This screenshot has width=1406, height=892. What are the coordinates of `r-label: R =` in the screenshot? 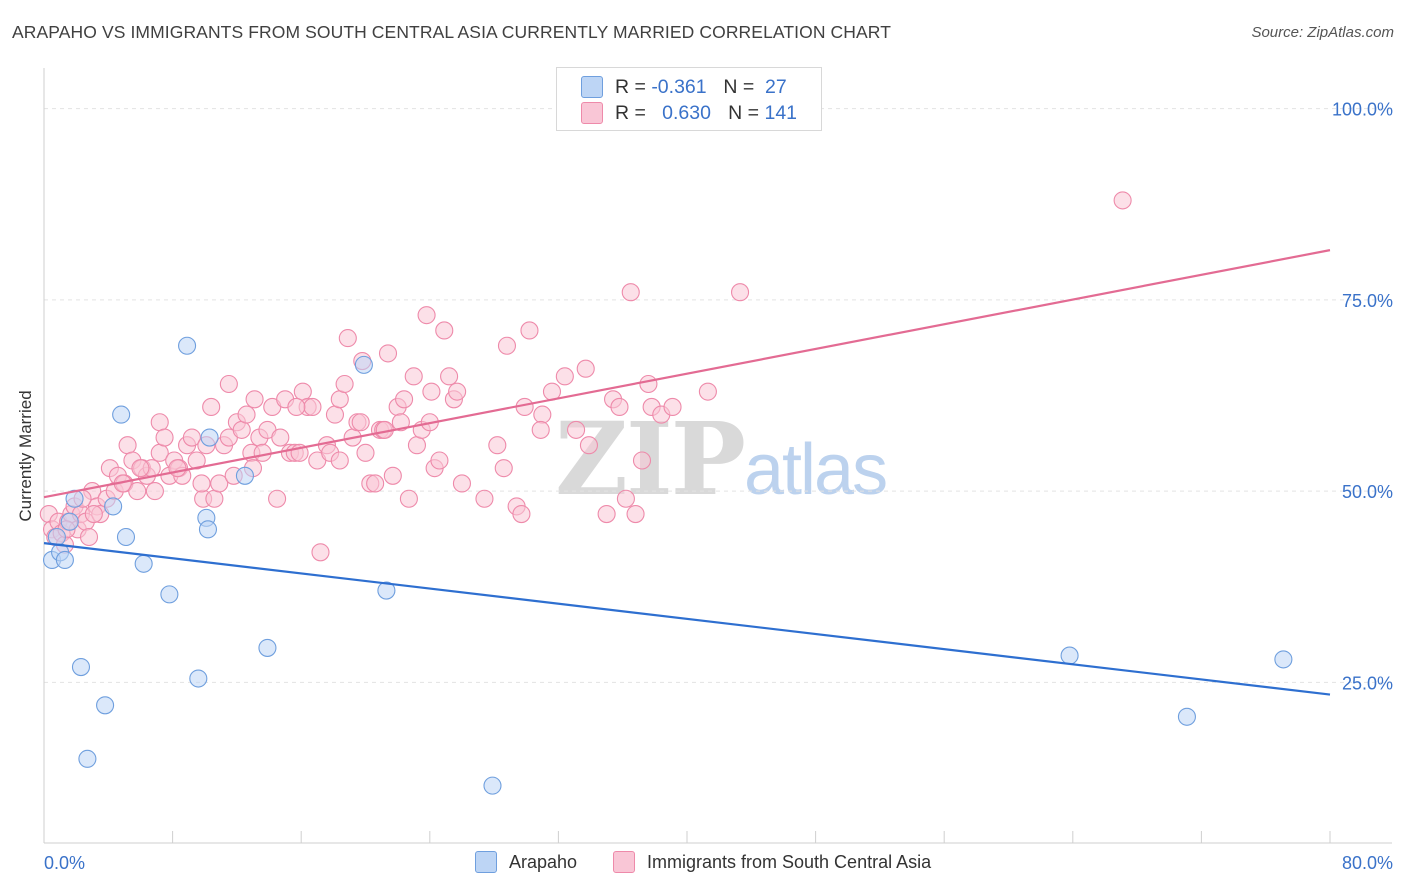 It's located at (630, 112).